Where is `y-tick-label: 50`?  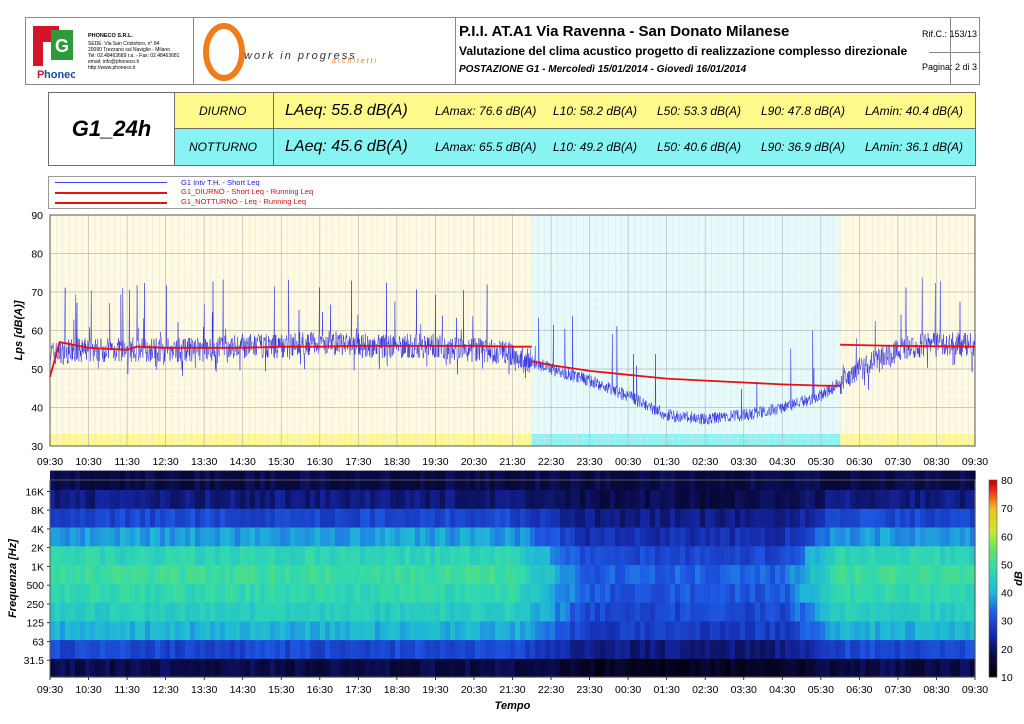
y-tick-label: 50 is located at coordinates (37, 370).